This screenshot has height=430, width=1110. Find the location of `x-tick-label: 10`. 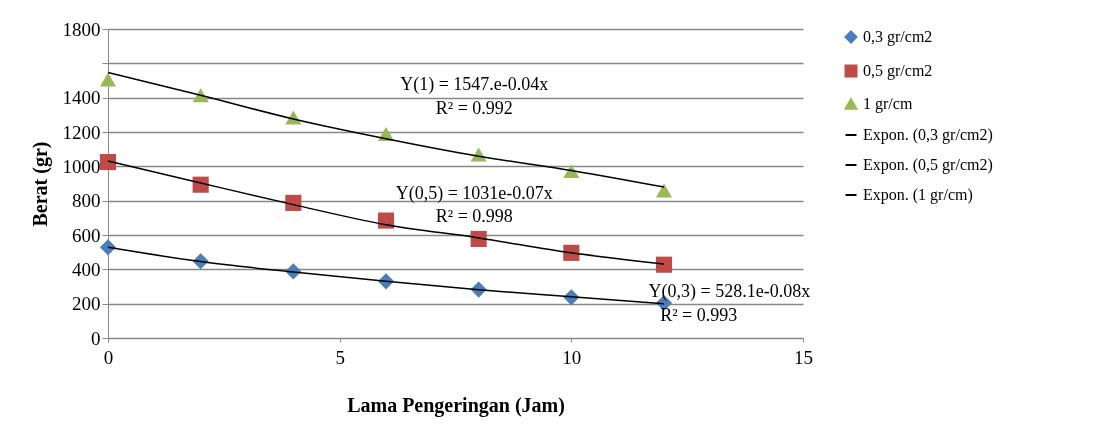

x-tick-label: 10 is located at coordinates (572, 357).